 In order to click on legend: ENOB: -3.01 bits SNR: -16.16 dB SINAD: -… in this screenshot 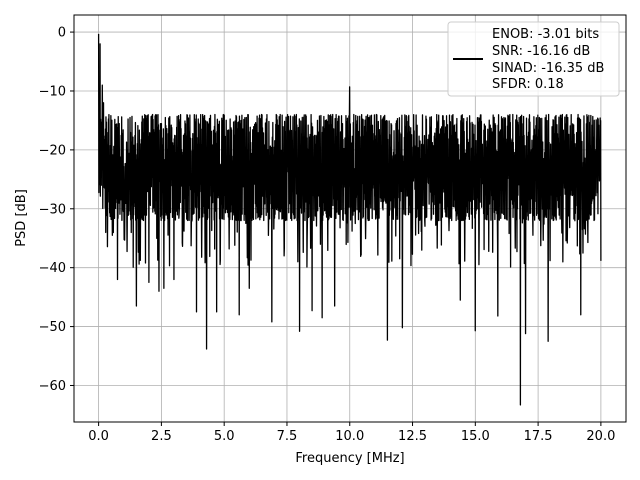, I will do `click(533, 59)`.